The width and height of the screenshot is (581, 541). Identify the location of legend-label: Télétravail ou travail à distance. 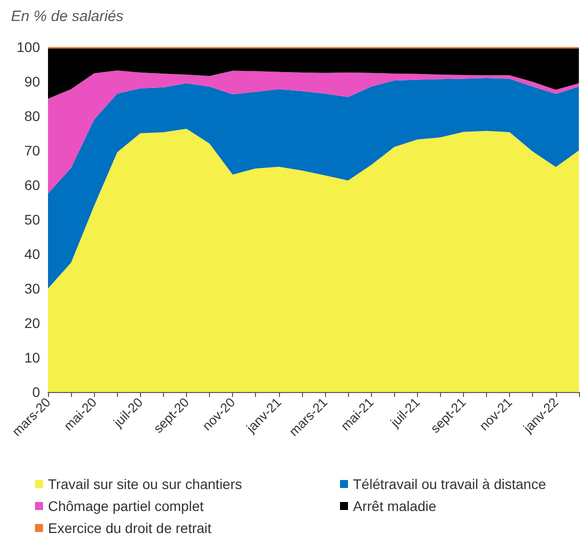
(449, 484).